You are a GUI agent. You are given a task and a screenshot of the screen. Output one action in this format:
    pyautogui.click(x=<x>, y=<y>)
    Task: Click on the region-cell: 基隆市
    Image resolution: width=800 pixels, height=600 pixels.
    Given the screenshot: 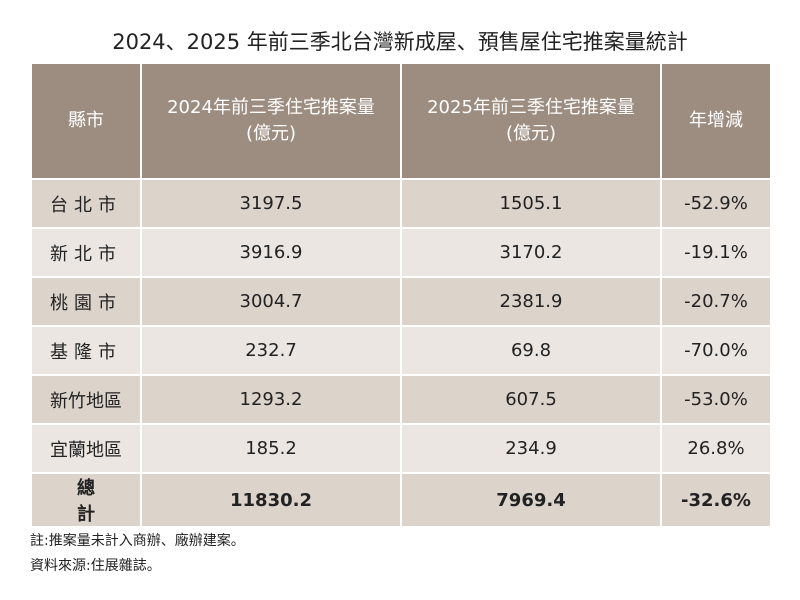 What is the action you would take?
    pyautogui.click(x=86, y=350)
    